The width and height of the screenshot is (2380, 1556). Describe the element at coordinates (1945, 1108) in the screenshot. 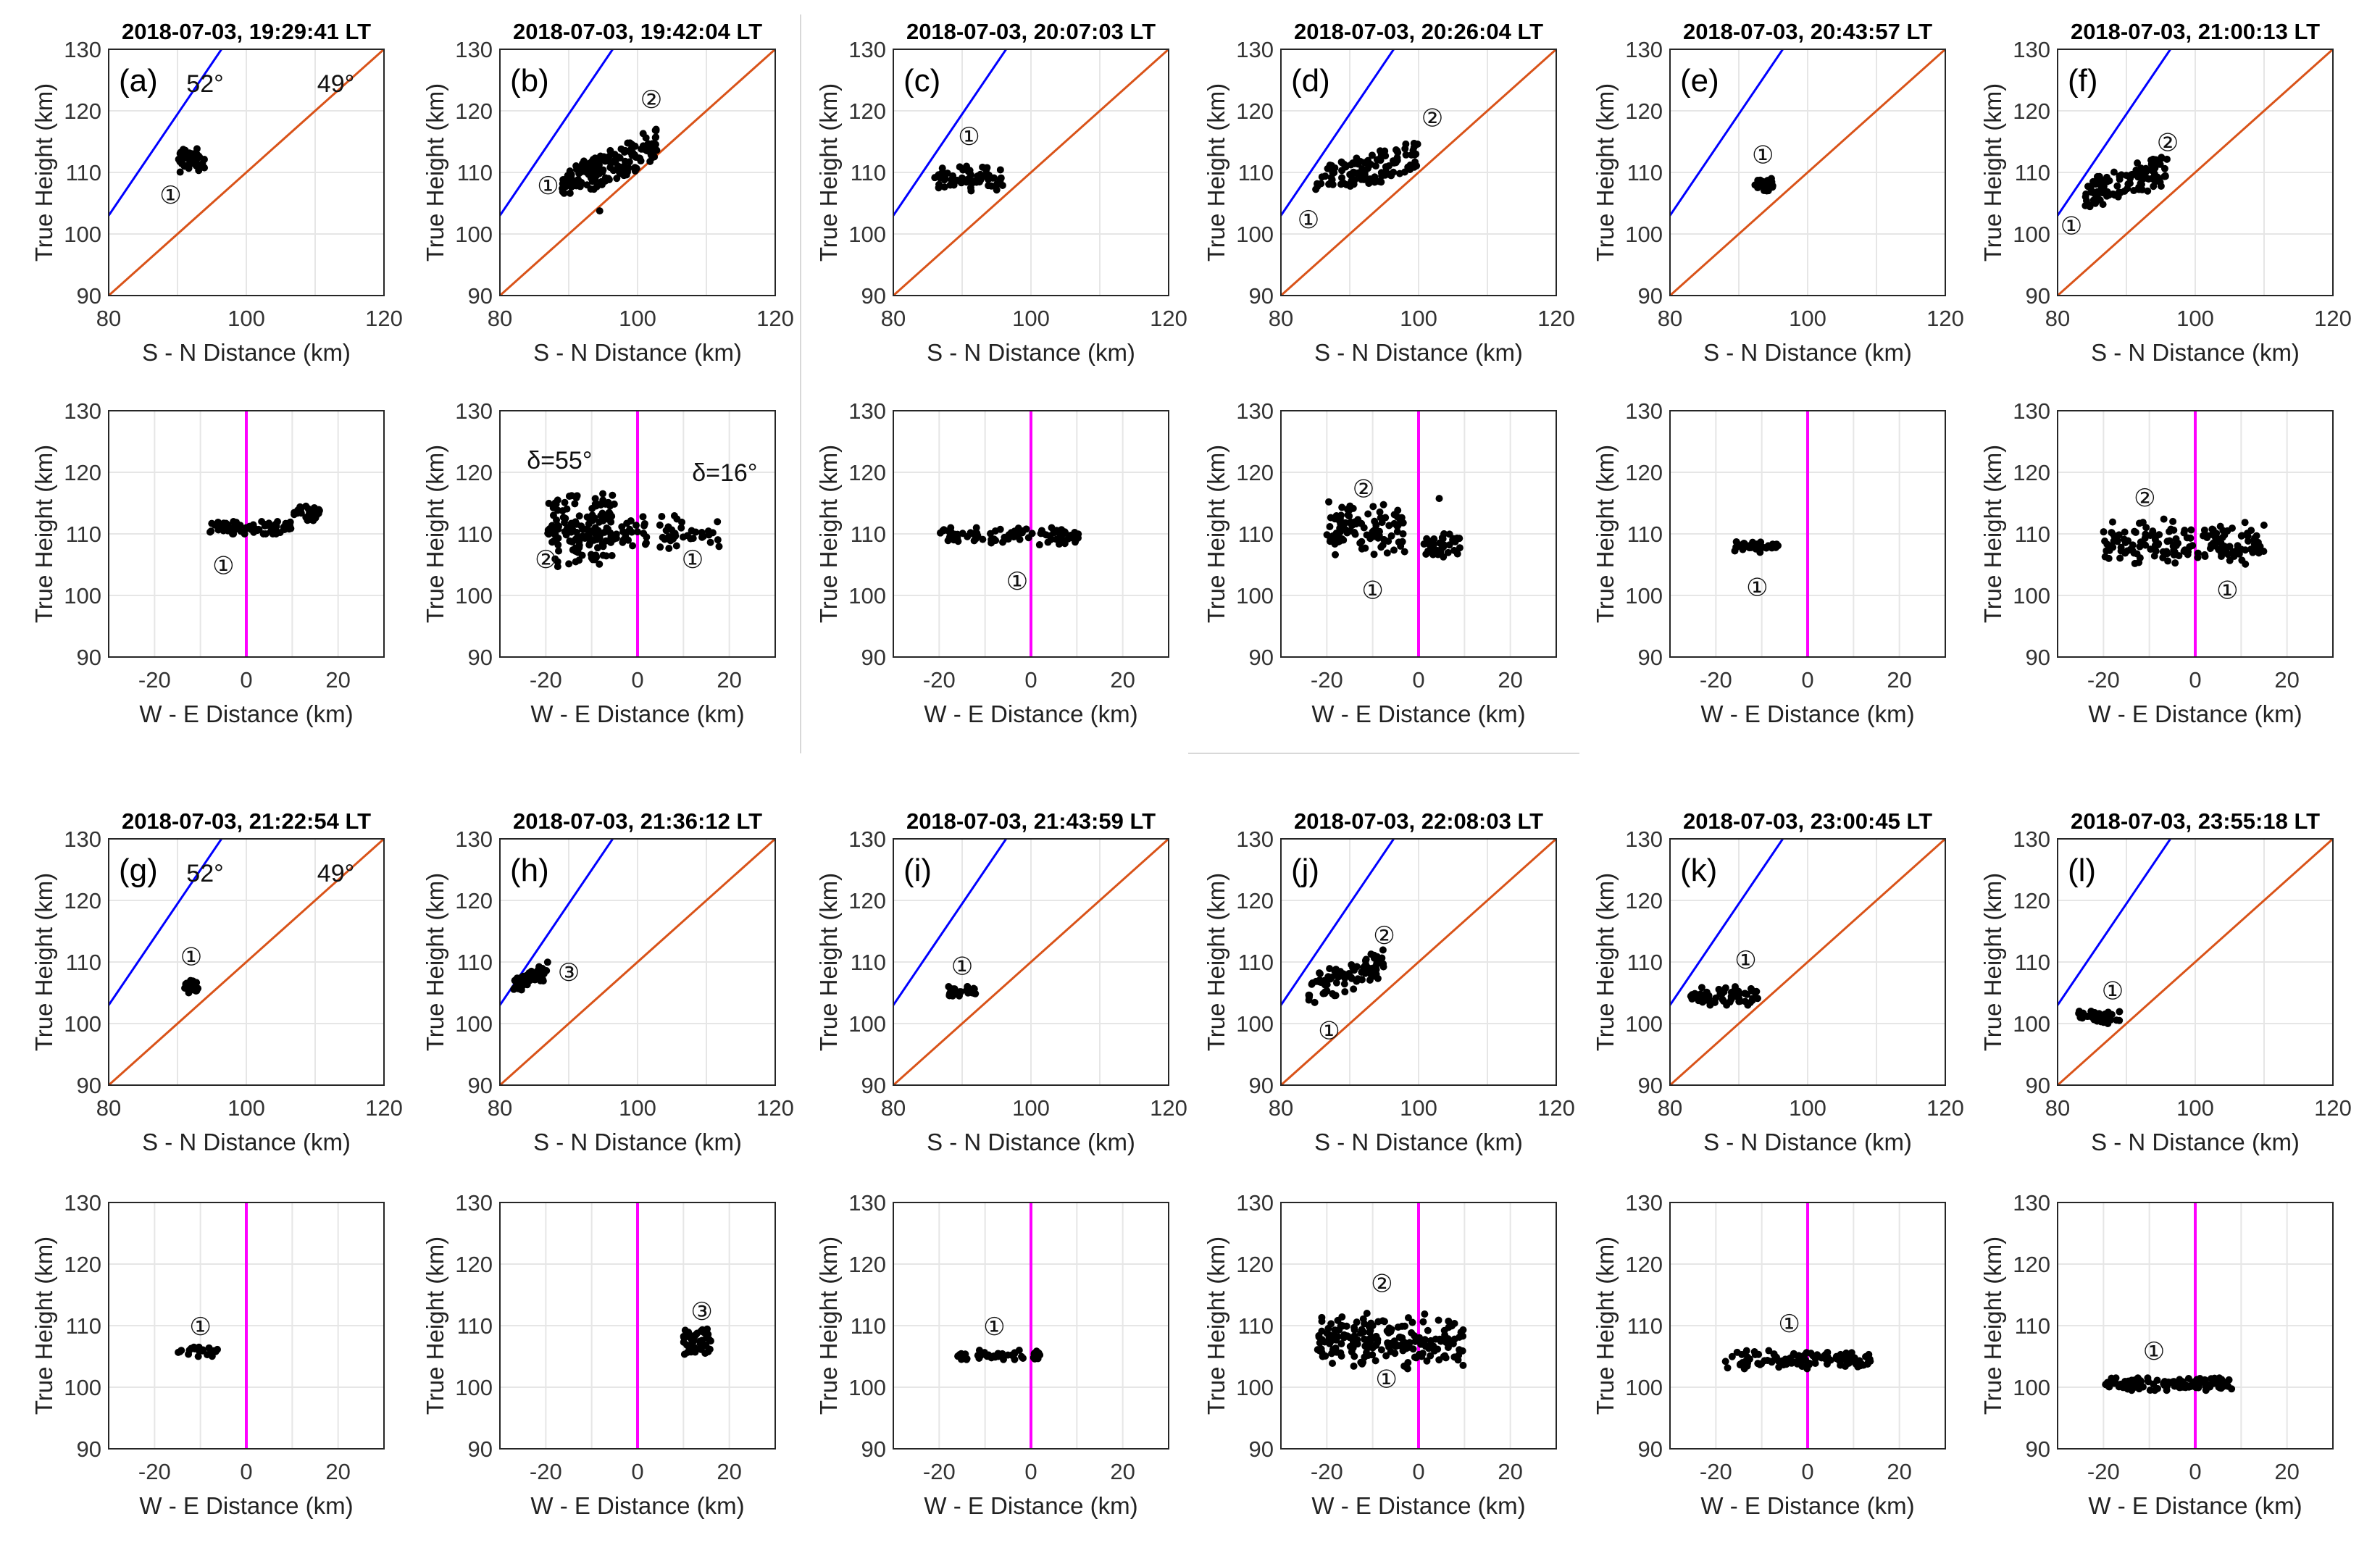

I see `x-tick-label: 120` at that location.